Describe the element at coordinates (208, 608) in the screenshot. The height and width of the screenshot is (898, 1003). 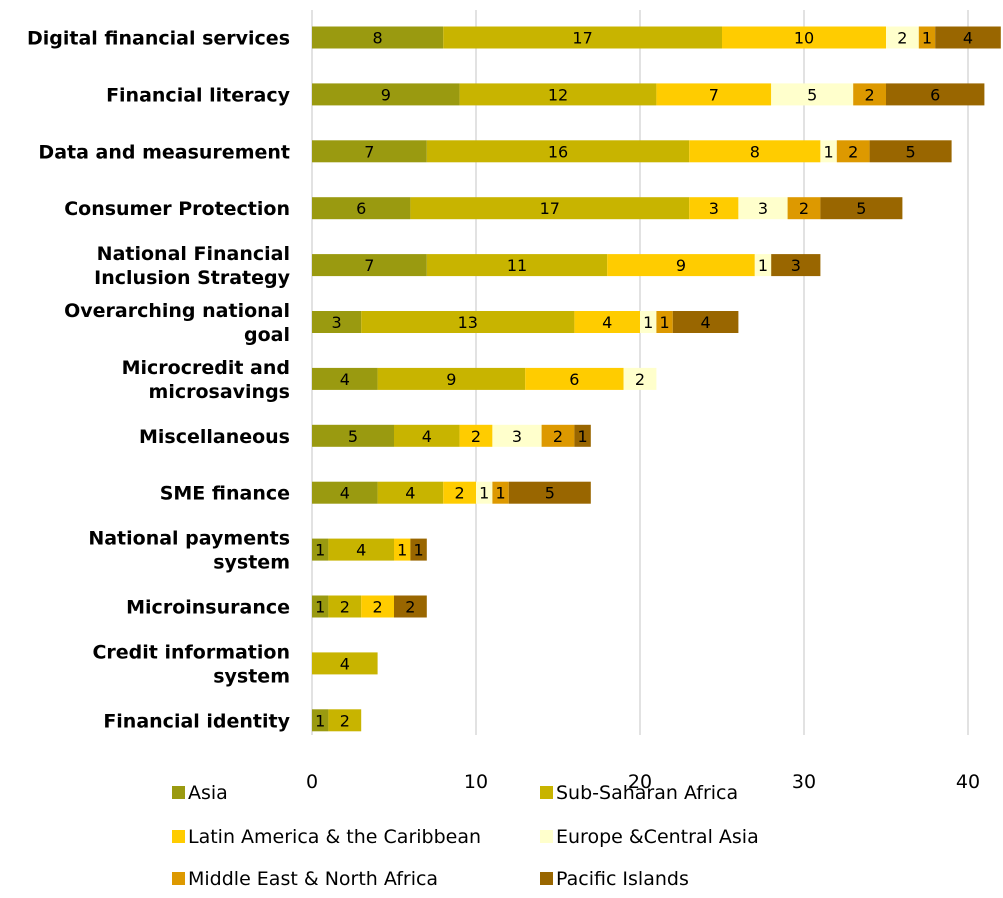
I see `category-label: Microinsurance` at that location.